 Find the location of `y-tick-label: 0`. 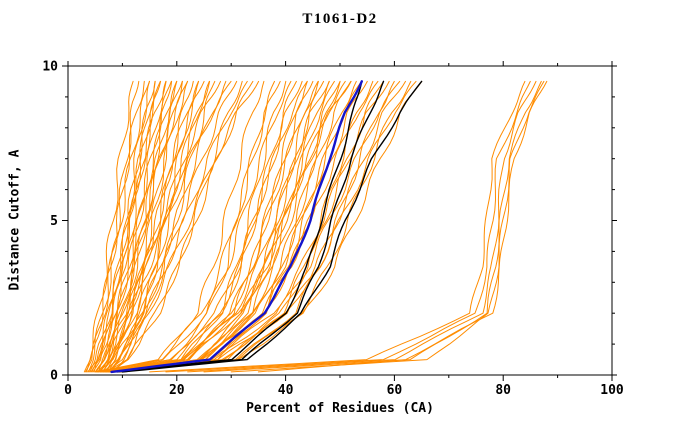

y-tick-label: 0 is located at coordinates (54, 376).